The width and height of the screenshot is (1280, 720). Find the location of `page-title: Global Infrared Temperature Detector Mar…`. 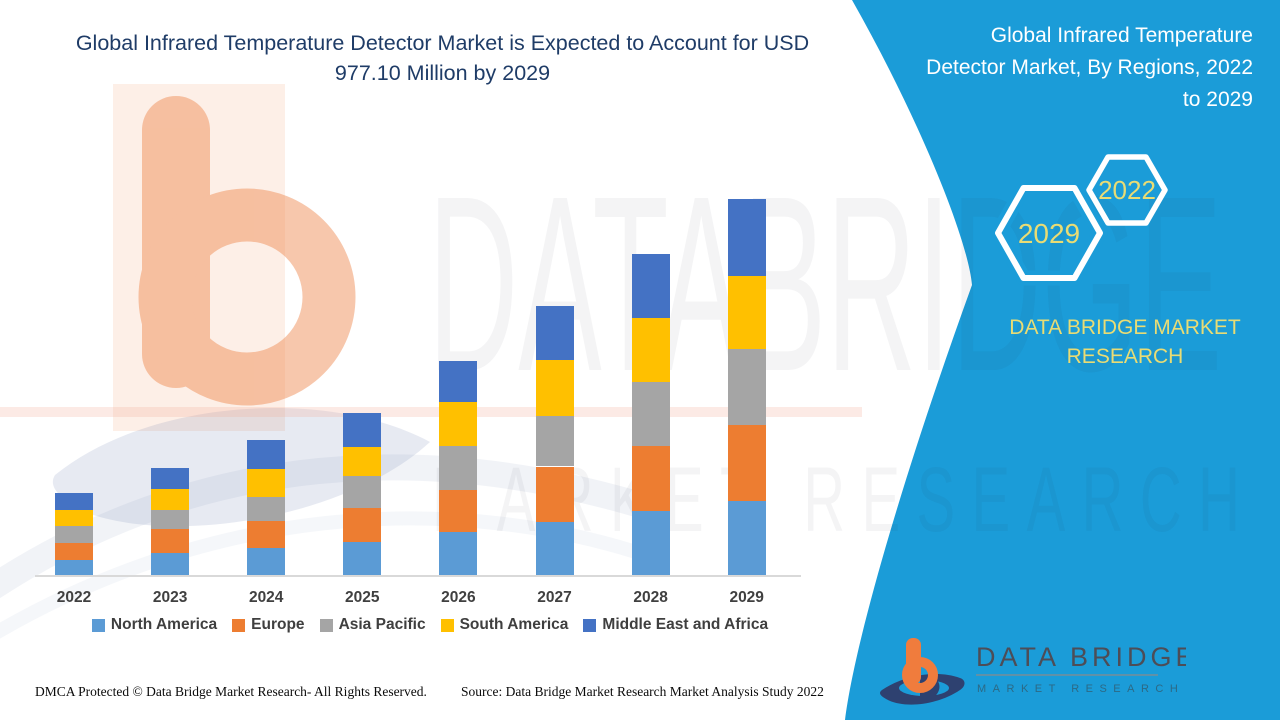

page-title: Global Infrared Temperature Detector Mar… is located at coordinates (442, 58).